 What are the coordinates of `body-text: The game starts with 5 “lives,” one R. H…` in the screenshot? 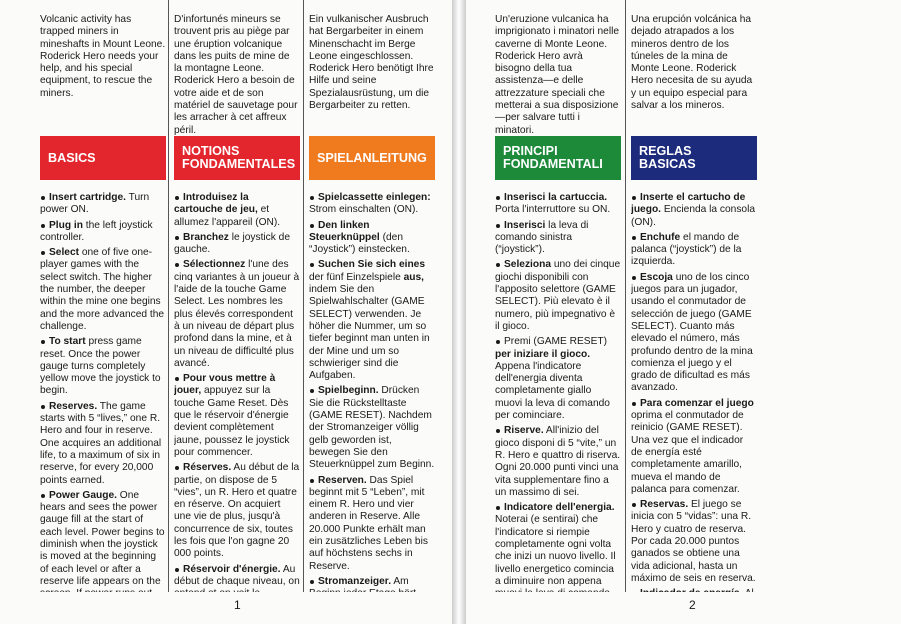 It's located at (101, 443).